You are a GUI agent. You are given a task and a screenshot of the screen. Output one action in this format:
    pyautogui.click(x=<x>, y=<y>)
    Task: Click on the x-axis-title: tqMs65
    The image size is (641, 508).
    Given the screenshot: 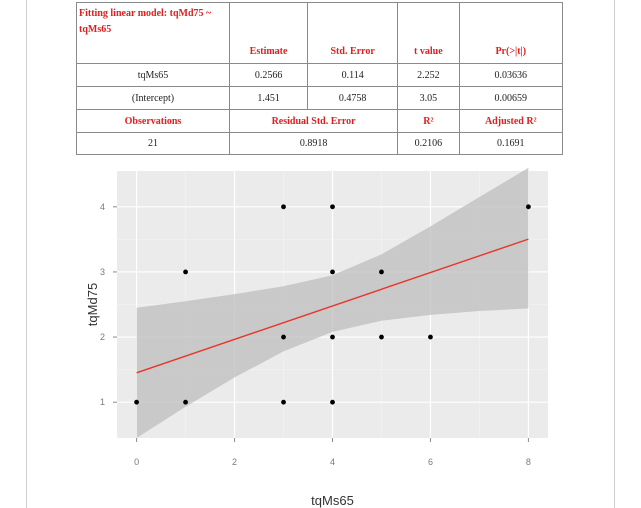 What is the action you would take?
    pyautogui.click(x=332, y=500)
    